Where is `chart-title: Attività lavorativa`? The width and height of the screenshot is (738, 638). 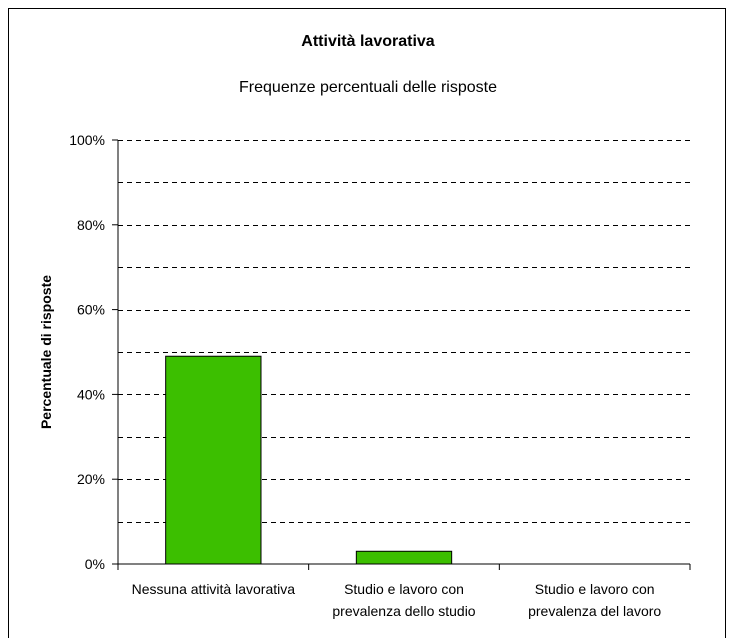
chart-title: Attività lavorativa is located at coordinates (367, 41).